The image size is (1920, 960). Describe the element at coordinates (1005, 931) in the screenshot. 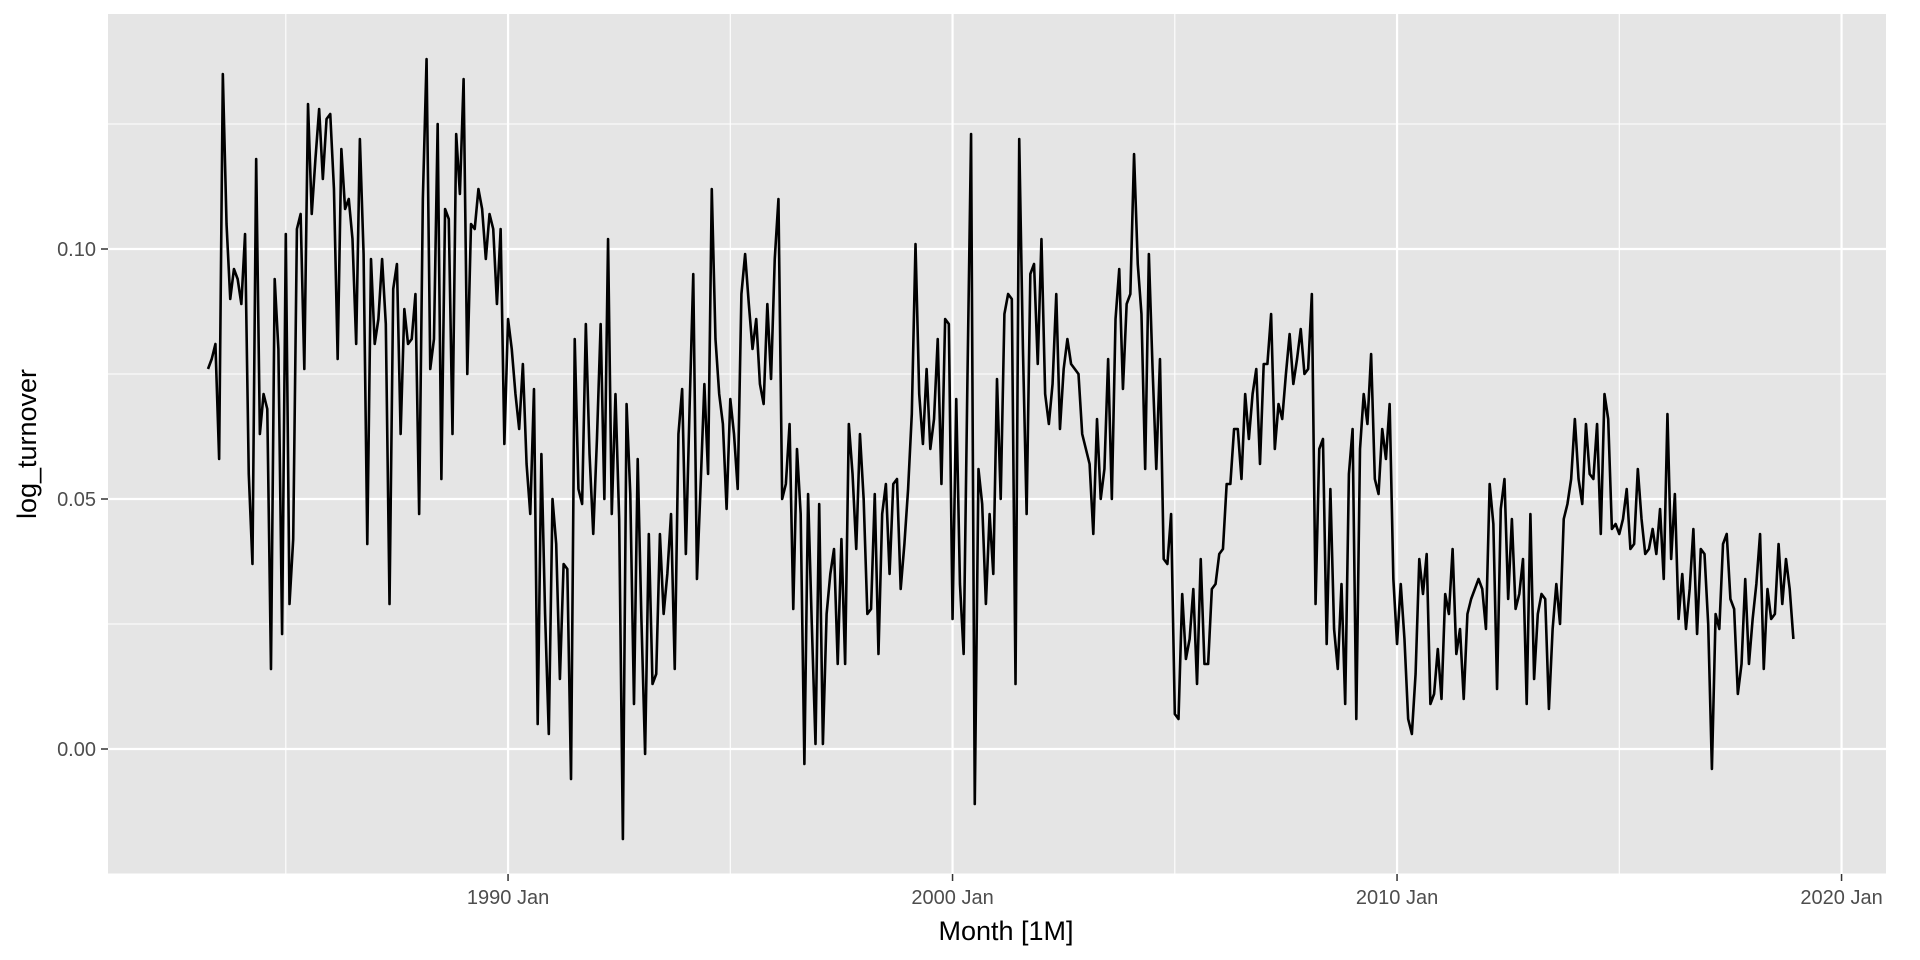

I see `x-axis-title: Month [1M]` at that location.